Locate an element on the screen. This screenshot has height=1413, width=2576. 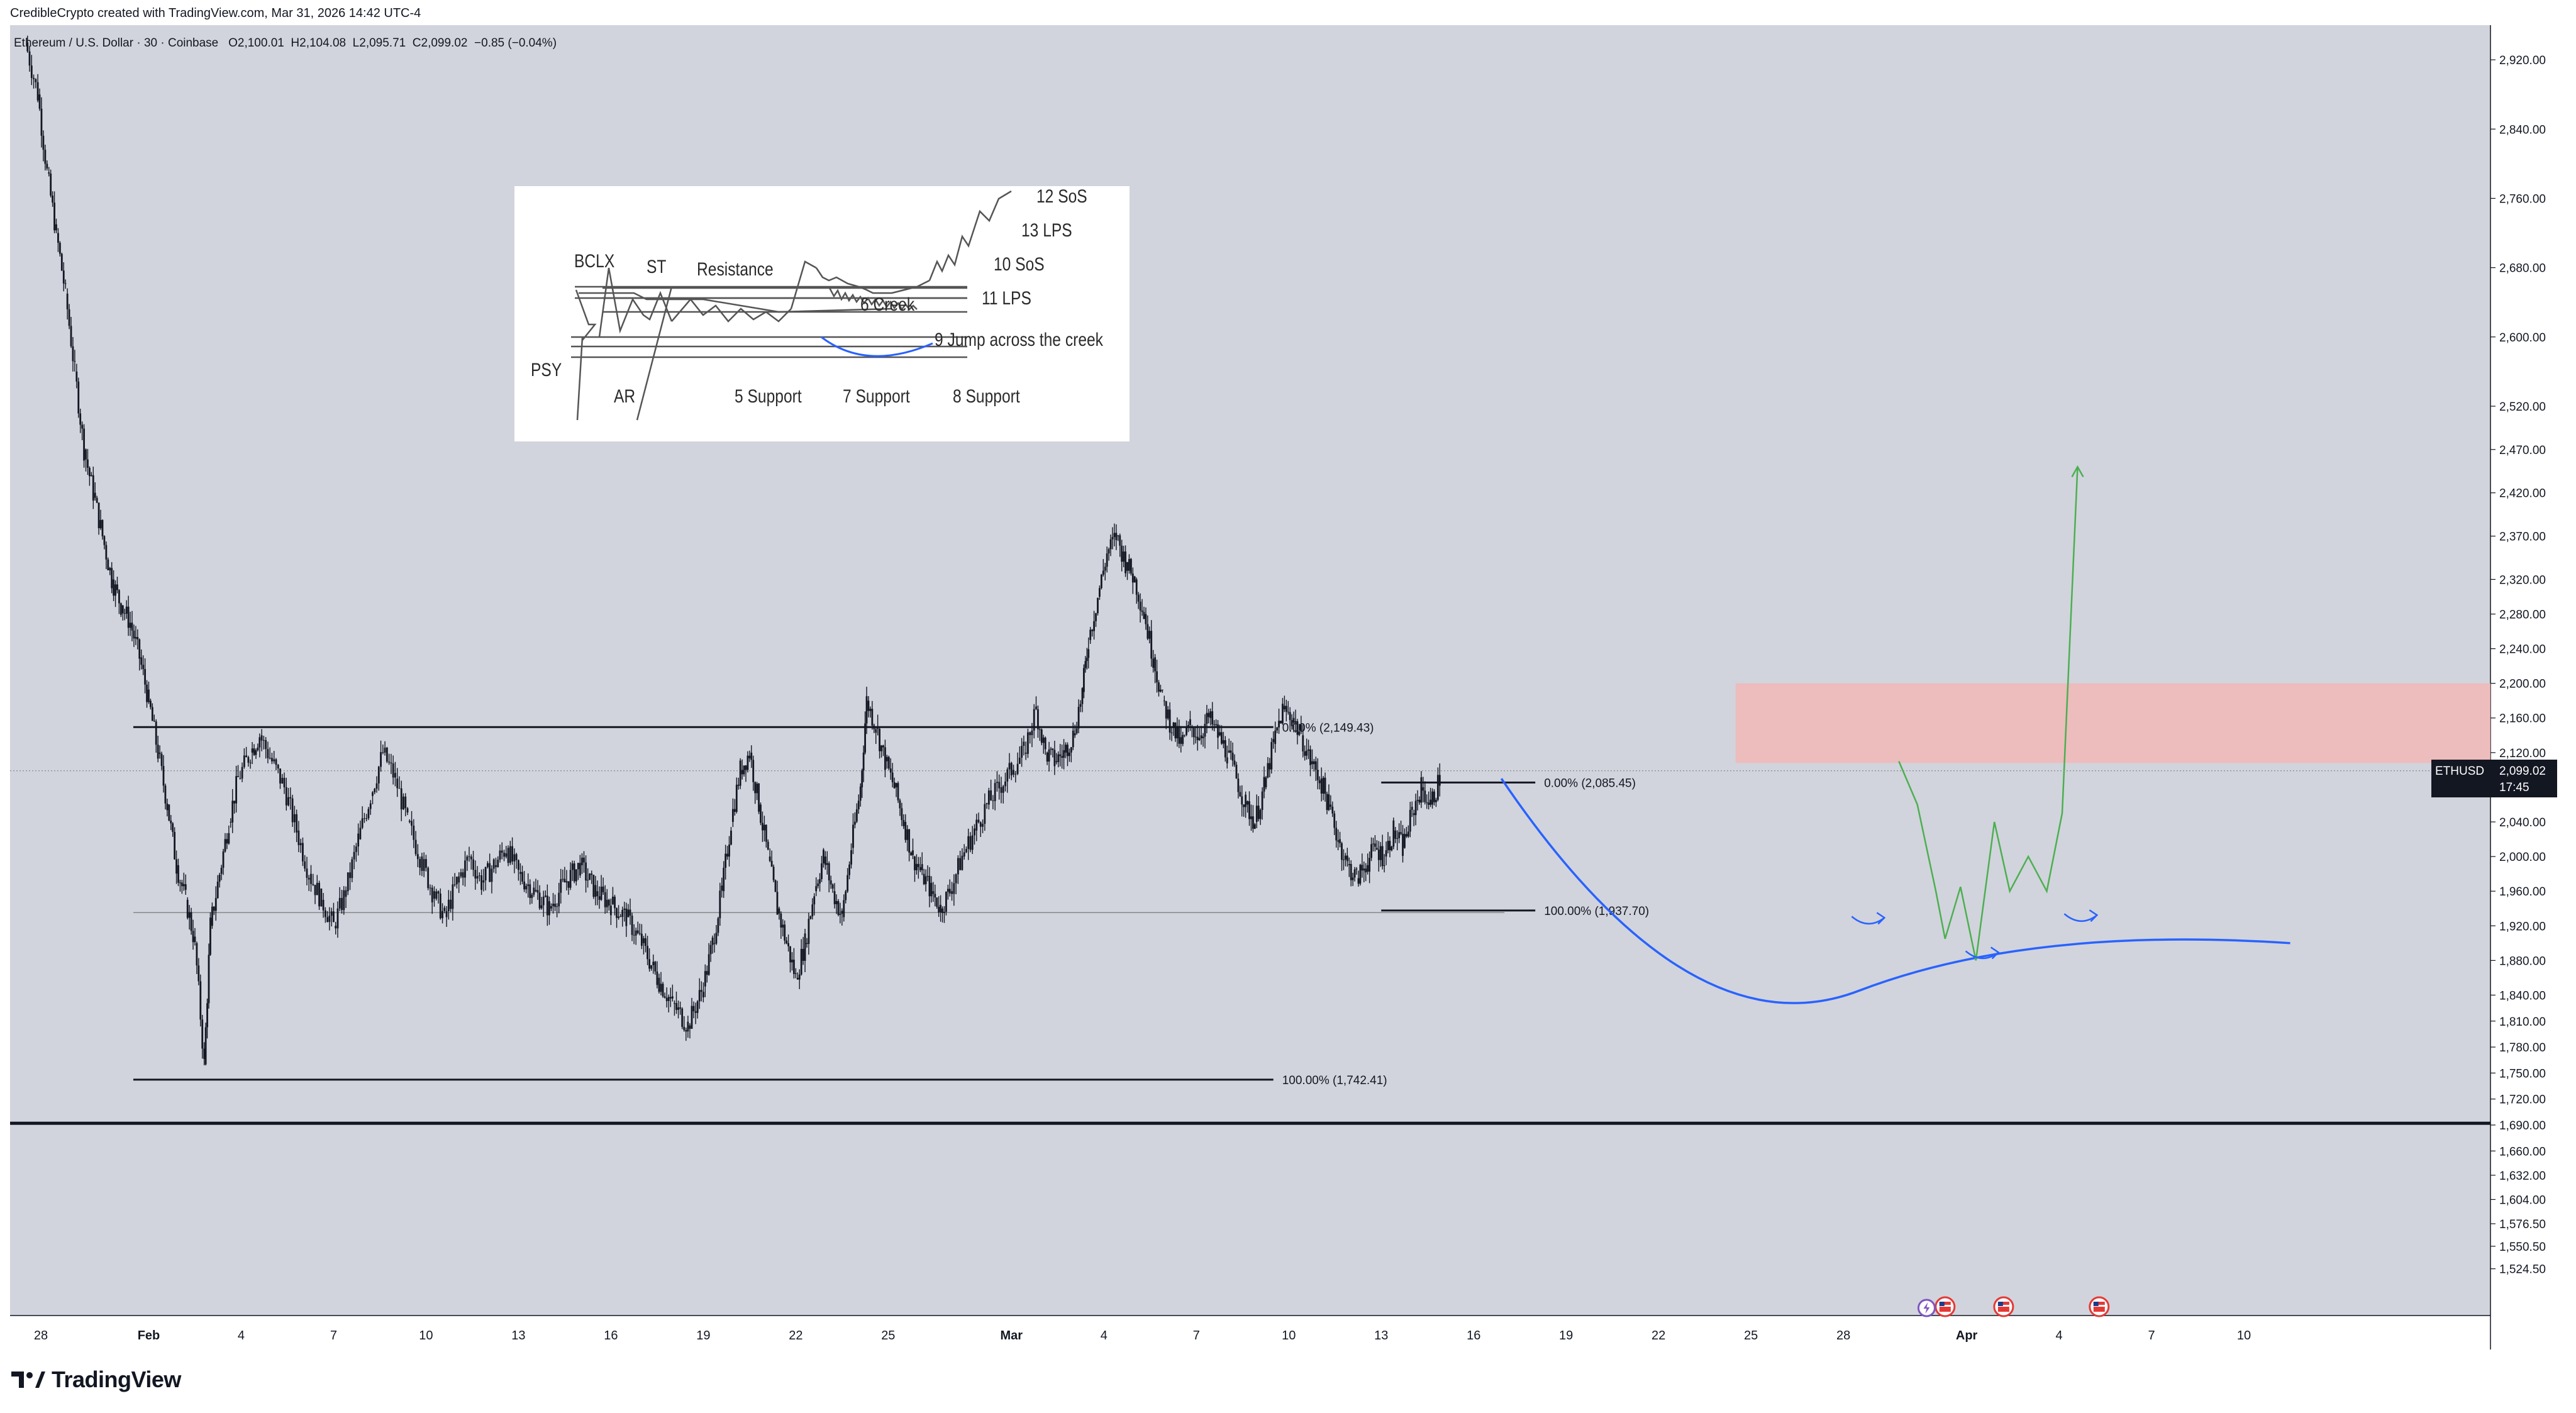
y-tick-label-10: 2,280.00 is located at coordinates (2522, 615).